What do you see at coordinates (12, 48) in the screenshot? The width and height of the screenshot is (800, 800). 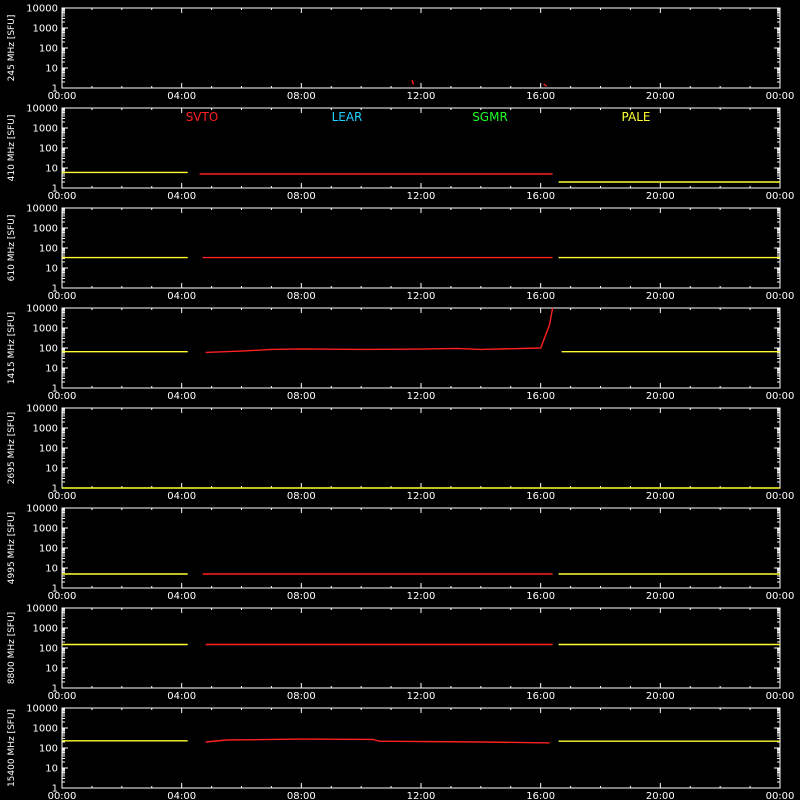 I see `y-axis-label: 245 MHz [SFU]` at bounding box center [12, 48].